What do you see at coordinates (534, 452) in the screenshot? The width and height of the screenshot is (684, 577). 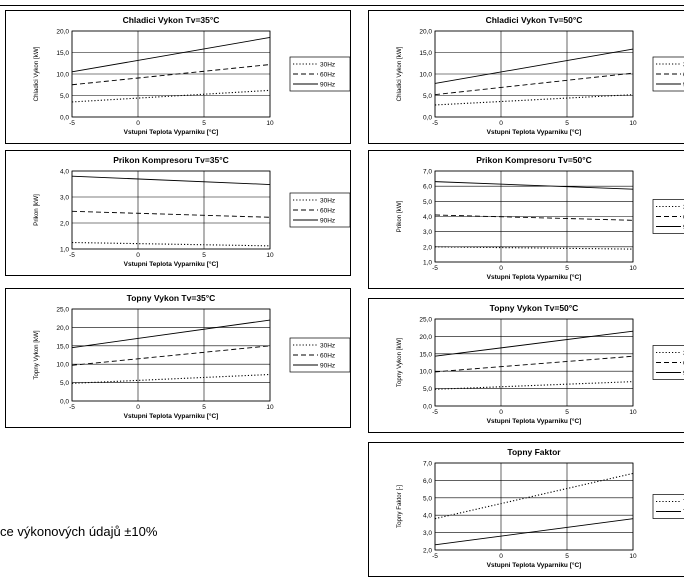 I see `chart-title: Topny Faktor` at bounding box center [534, 452].